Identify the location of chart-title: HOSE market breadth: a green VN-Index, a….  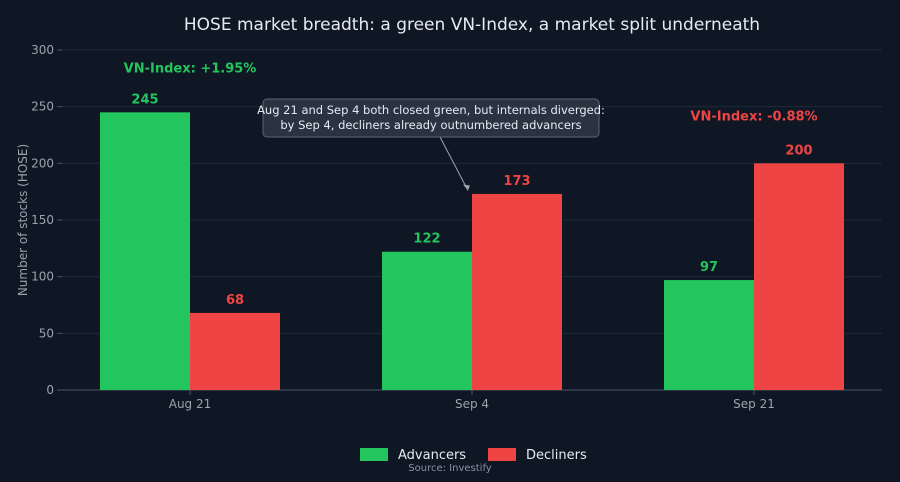
(472, 25).